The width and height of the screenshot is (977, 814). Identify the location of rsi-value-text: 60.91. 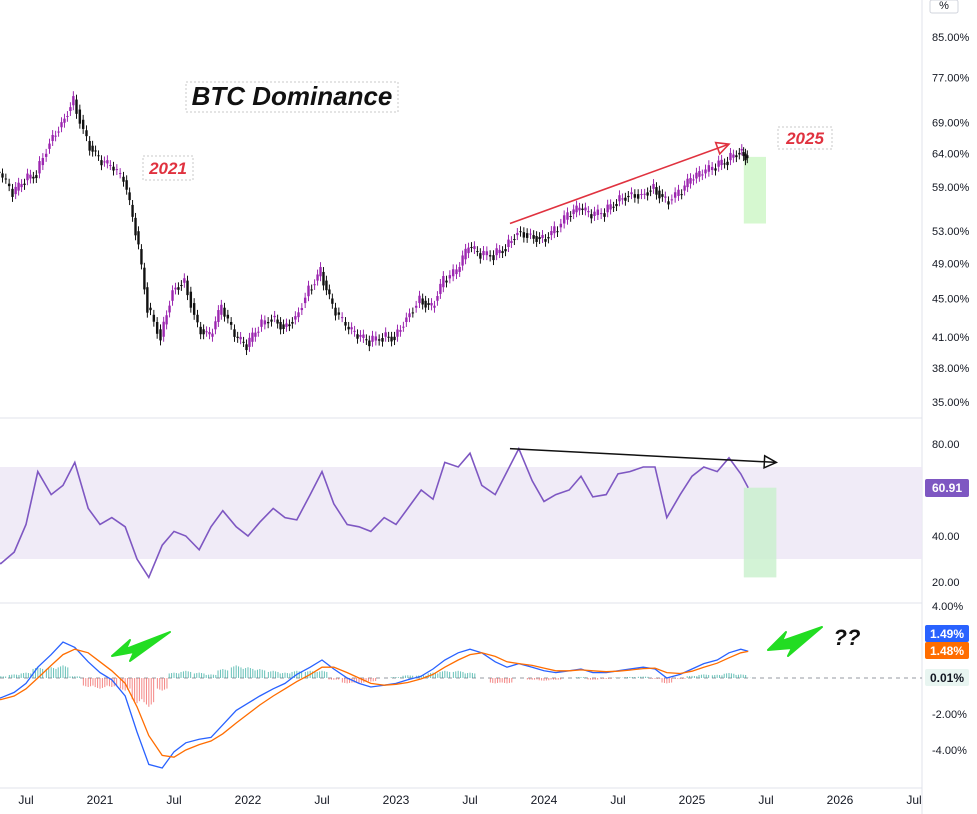
(947, 488).